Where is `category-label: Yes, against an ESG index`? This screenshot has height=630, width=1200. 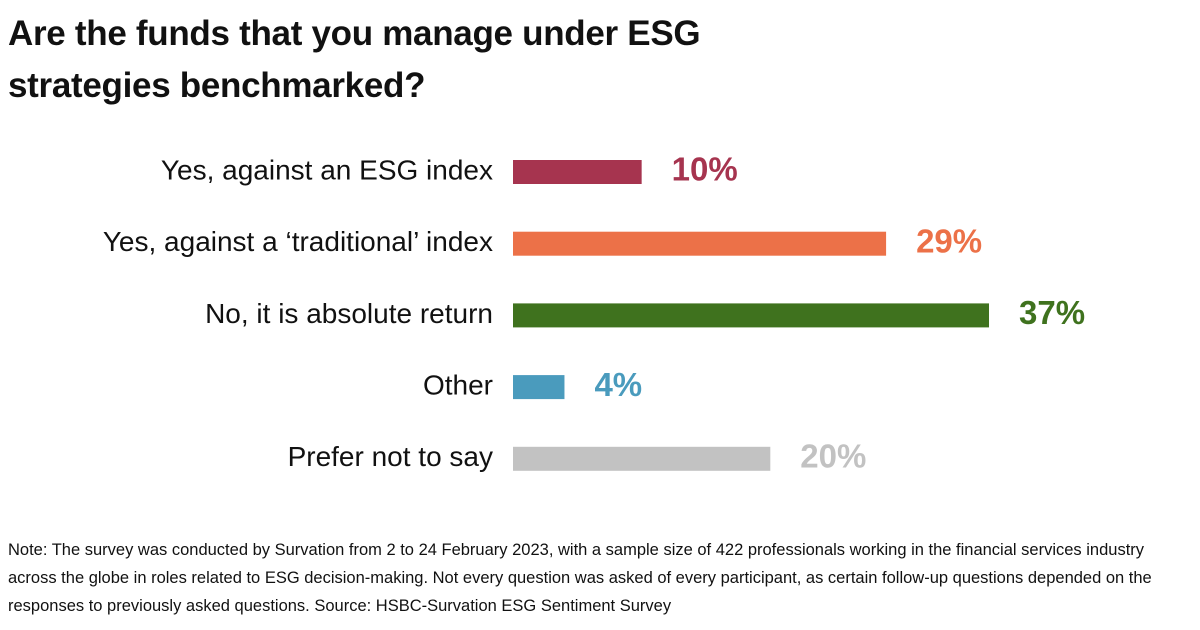 category-label: Yes, against an ESG index is located at coordinates (327, 169).